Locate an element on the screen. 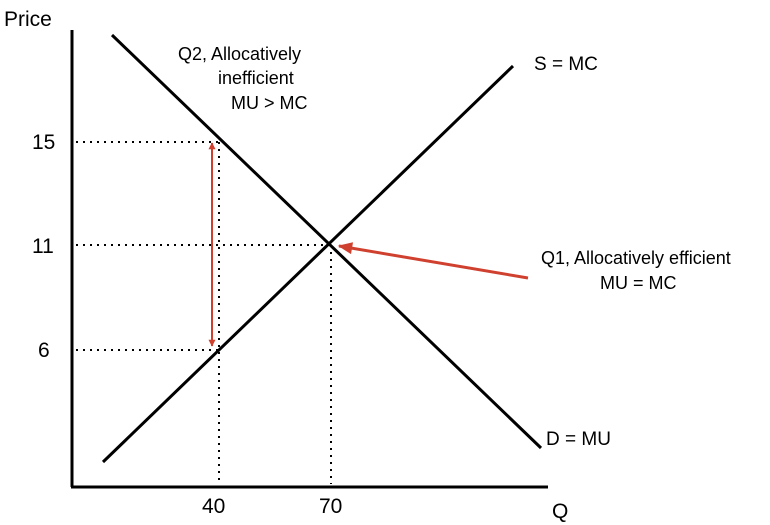  x-axis-title: Q is located at coordinates (560, 511).